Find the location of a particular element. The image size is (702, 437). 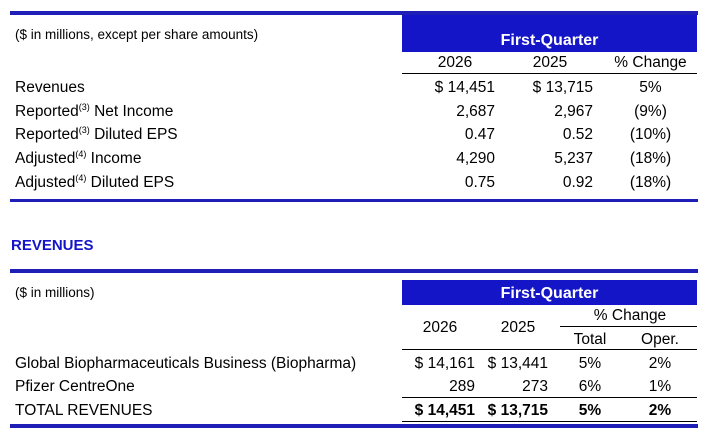

revenues-band-label: First-Quarter is located at coordinates (549, 293).